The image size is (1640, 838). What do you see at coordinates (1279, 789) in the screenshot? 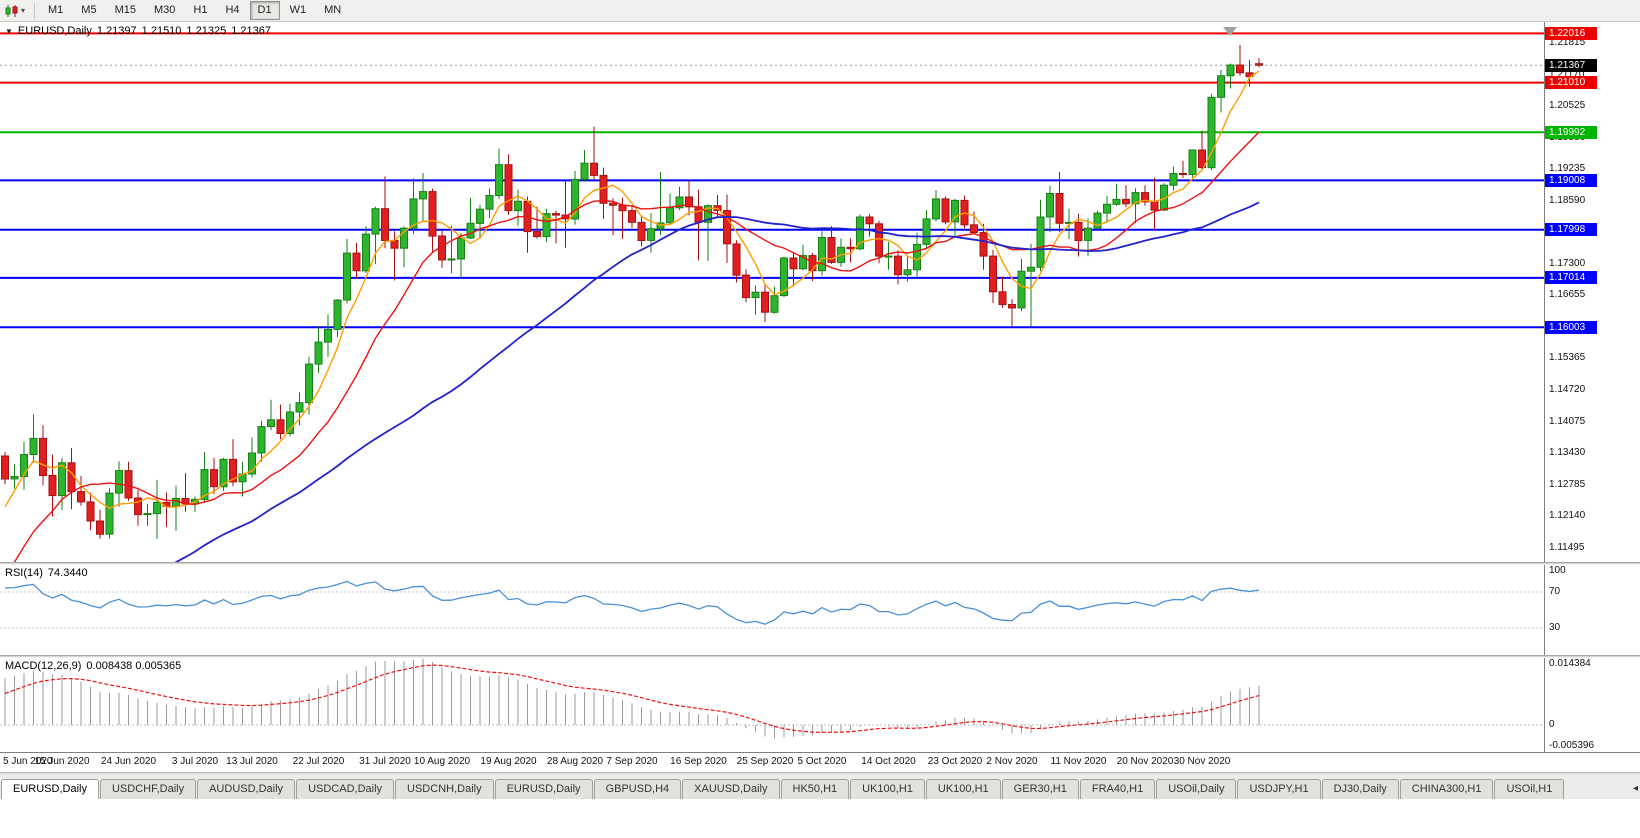
I see `chart-tab-usdjpy-h1: USDJPY,H1` at bounding box center [1279, 789].